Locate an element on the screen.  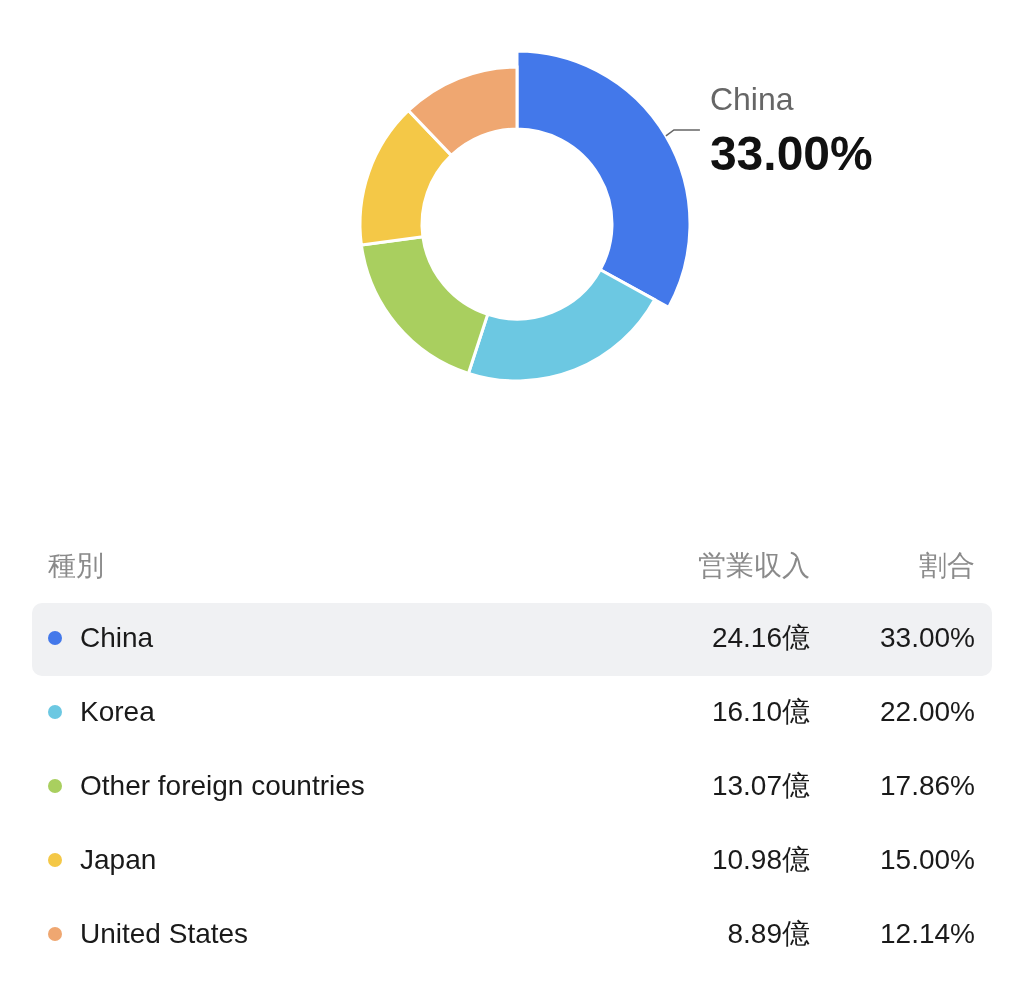
data-label: 10.98億 is located at coordinates (760, 860).